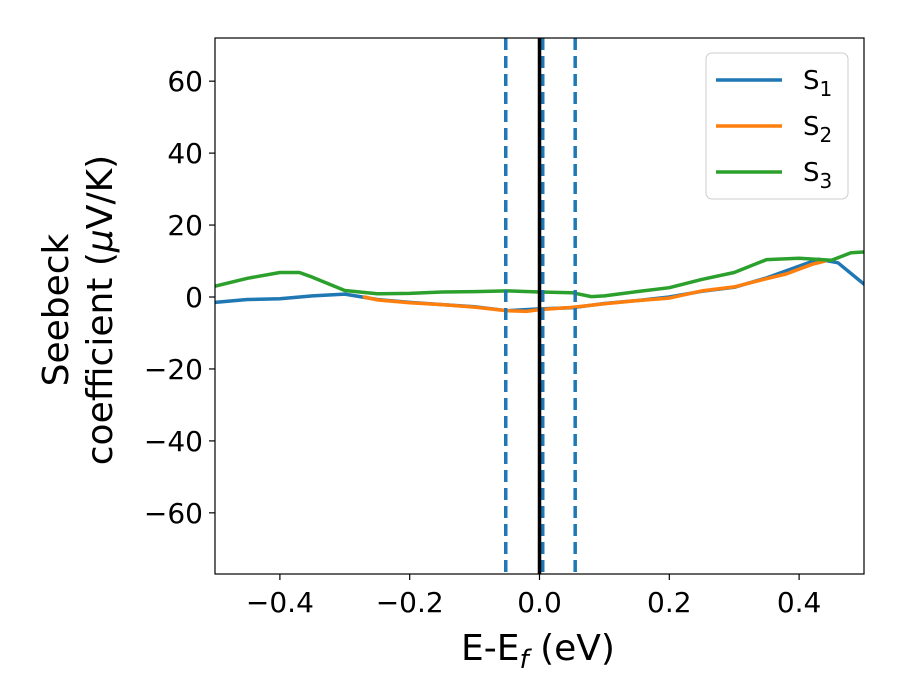 Image resolution: width=900 pixels, height=700 pixels. I want to click on y-tick-label: −60, so click(173, 513).